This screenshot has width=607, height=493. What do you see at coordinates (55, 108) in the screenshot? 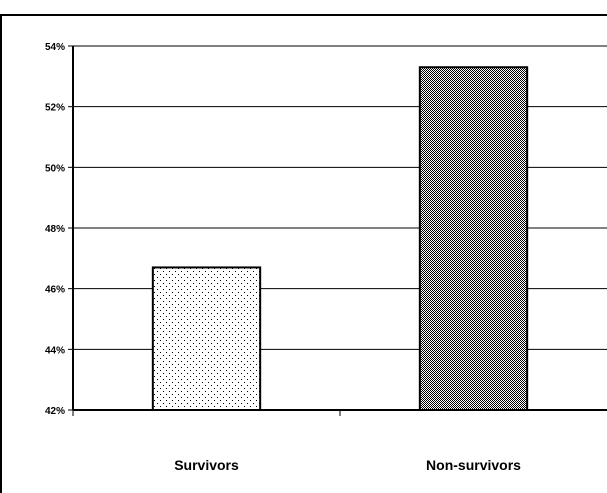
I see `y-tick-label: 52%` at bounding box center [55, 108].